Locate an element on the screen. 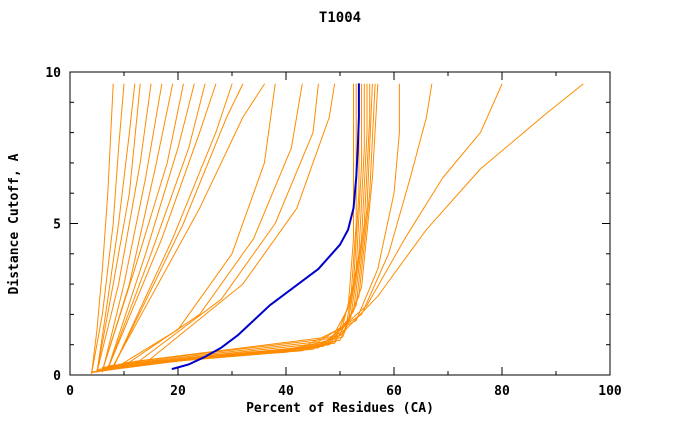 Image resolution: width=680 pixels, height=440 pixels. x-tick-label: 20 is located at coordinates (178, 391).